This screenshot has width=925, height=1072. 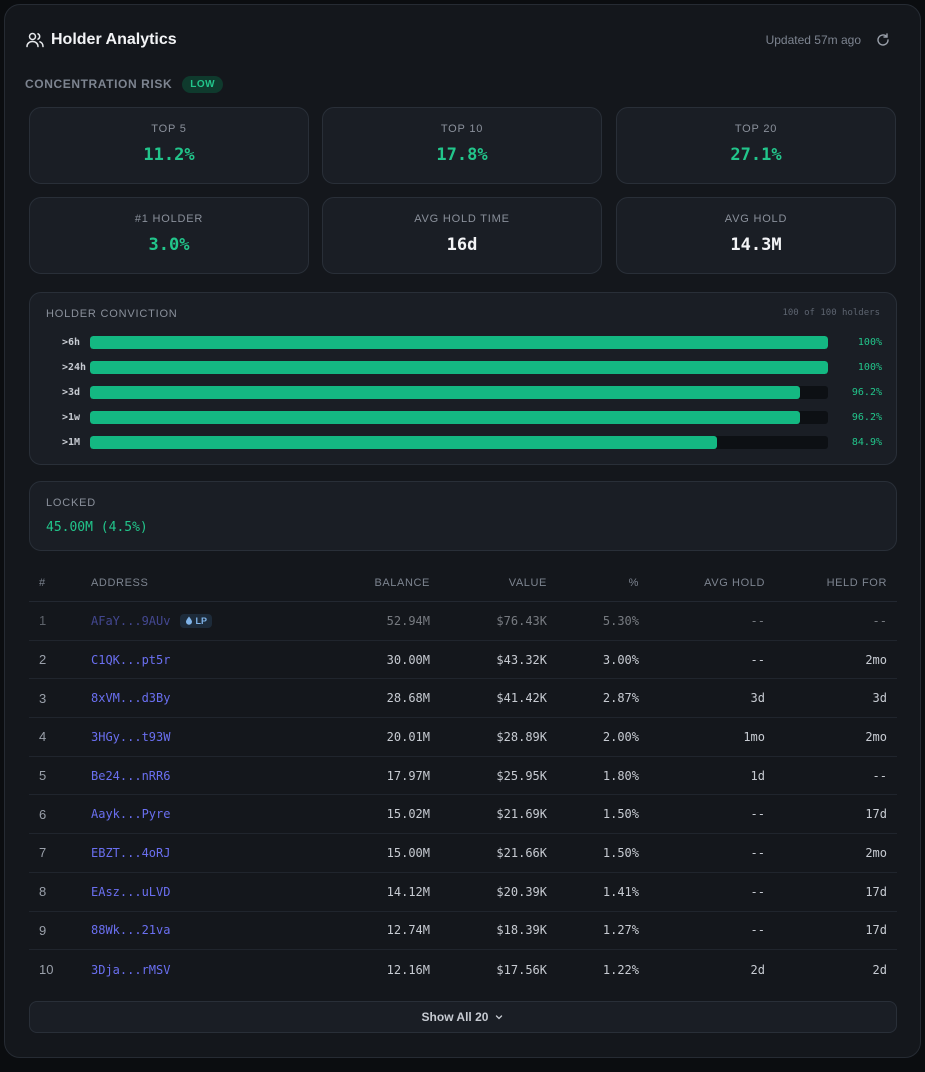 What do you see at coordinates (866, 392) in the screenshot?
I see `conviction-bar-percent: 96.2%` at bounding box center [866, 392].